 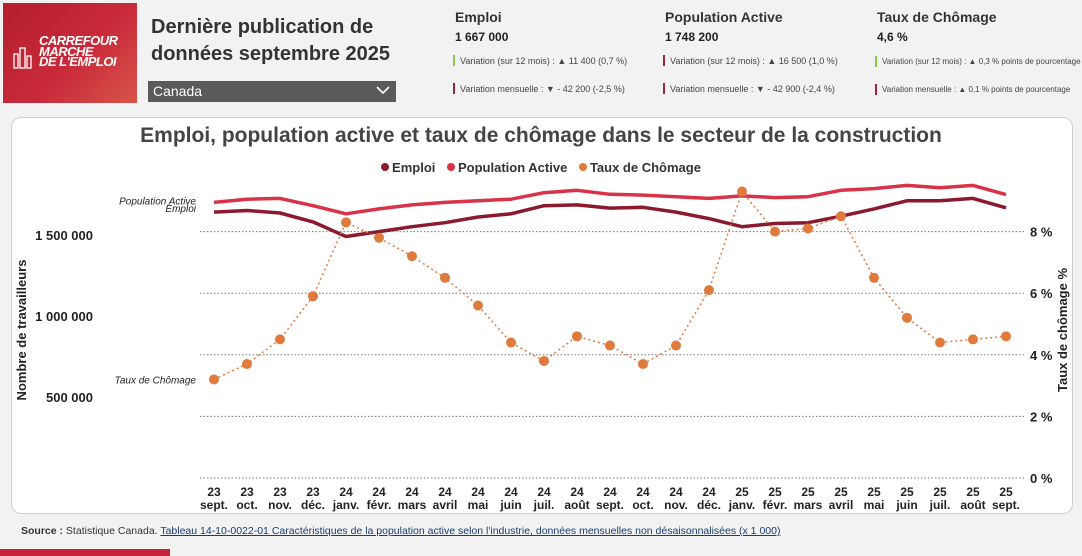 What do you see at coordinates (1062, 330) in the screenshot?
I see `y2-axis-title: Taux de chômage %` at bounding box center [1062, 330].